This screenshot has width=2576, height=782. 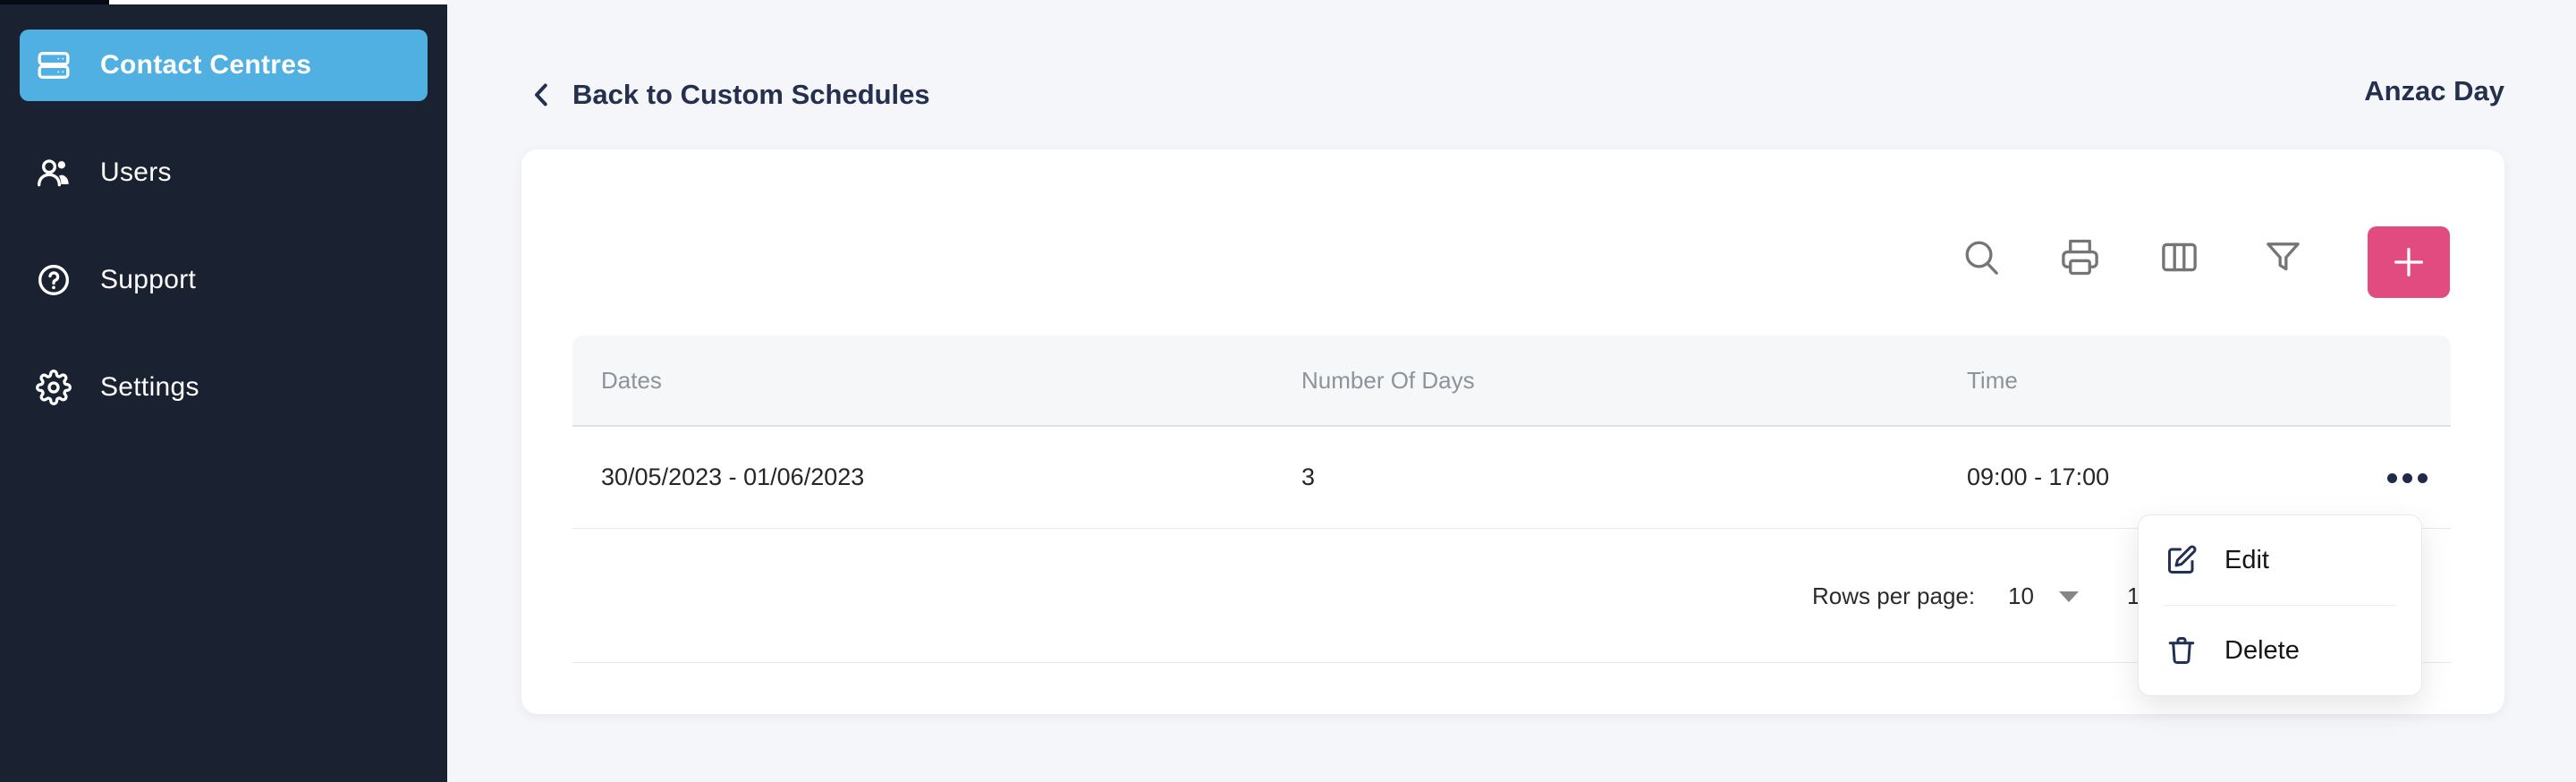 What do you see at coordinates (631, 380) in the screenshot?
I see `column-header-dates: Dates` at bounding box center [631, 380].